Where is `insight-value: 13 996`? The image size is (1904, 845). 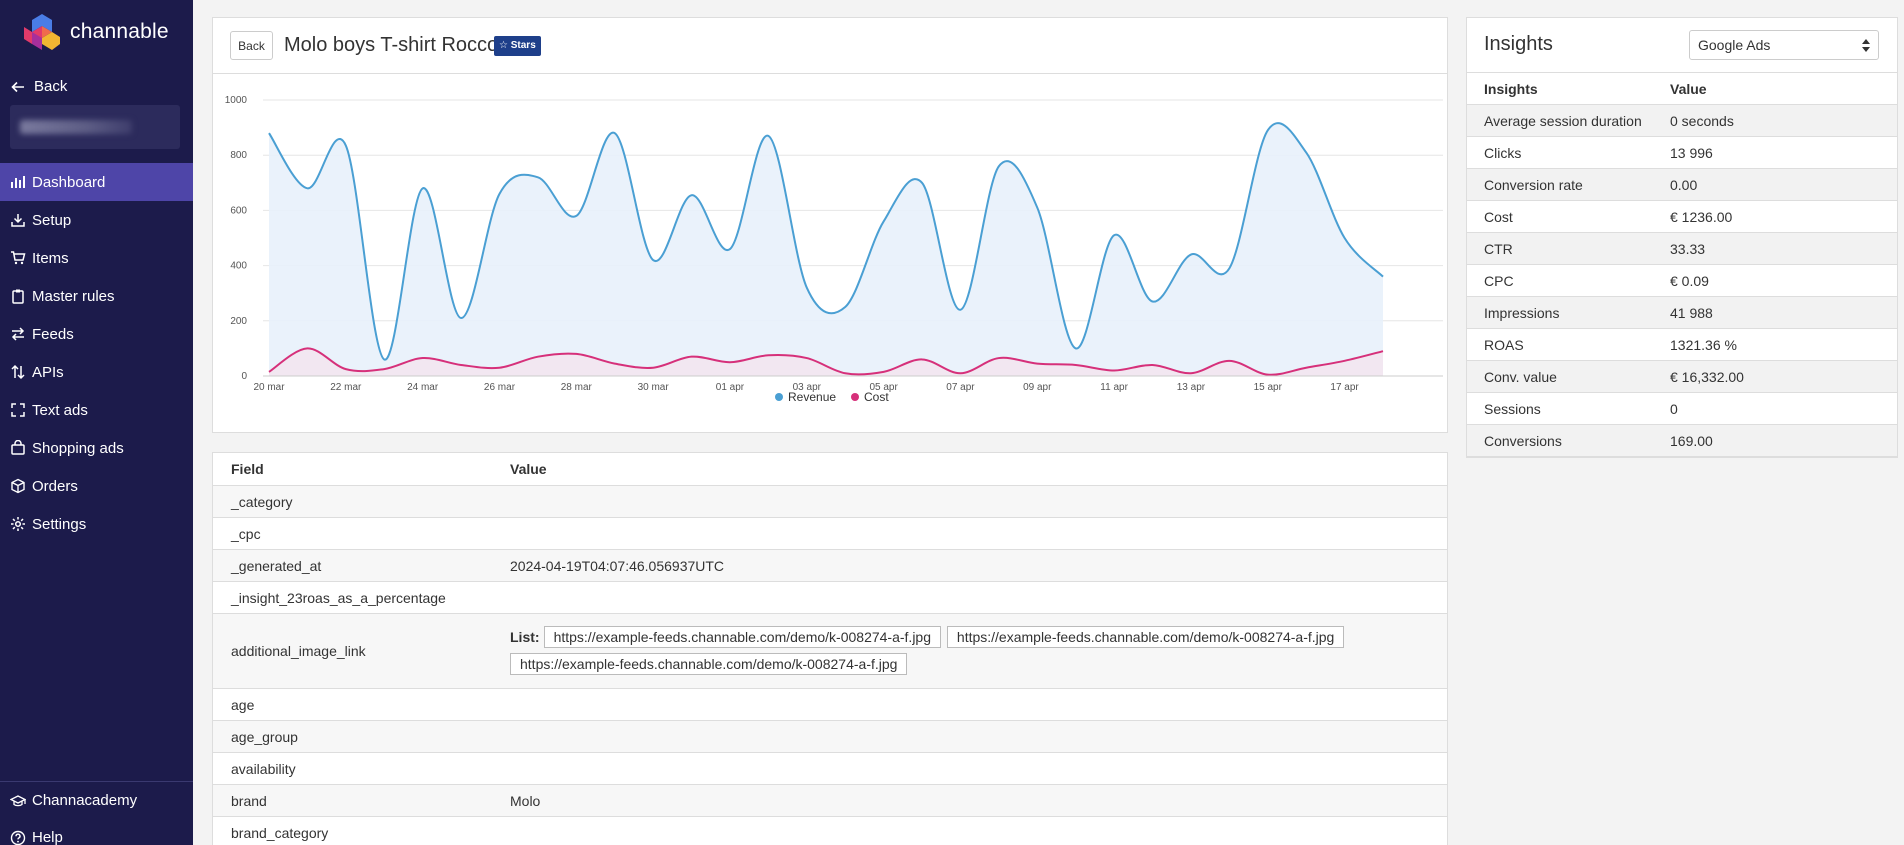
insight-value: 13 996 is located at coordinates (1691, 152).